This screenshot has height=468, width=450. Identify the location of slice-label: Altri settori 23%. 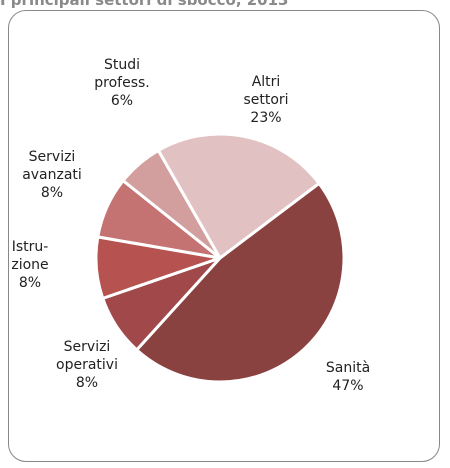
(265, 100).